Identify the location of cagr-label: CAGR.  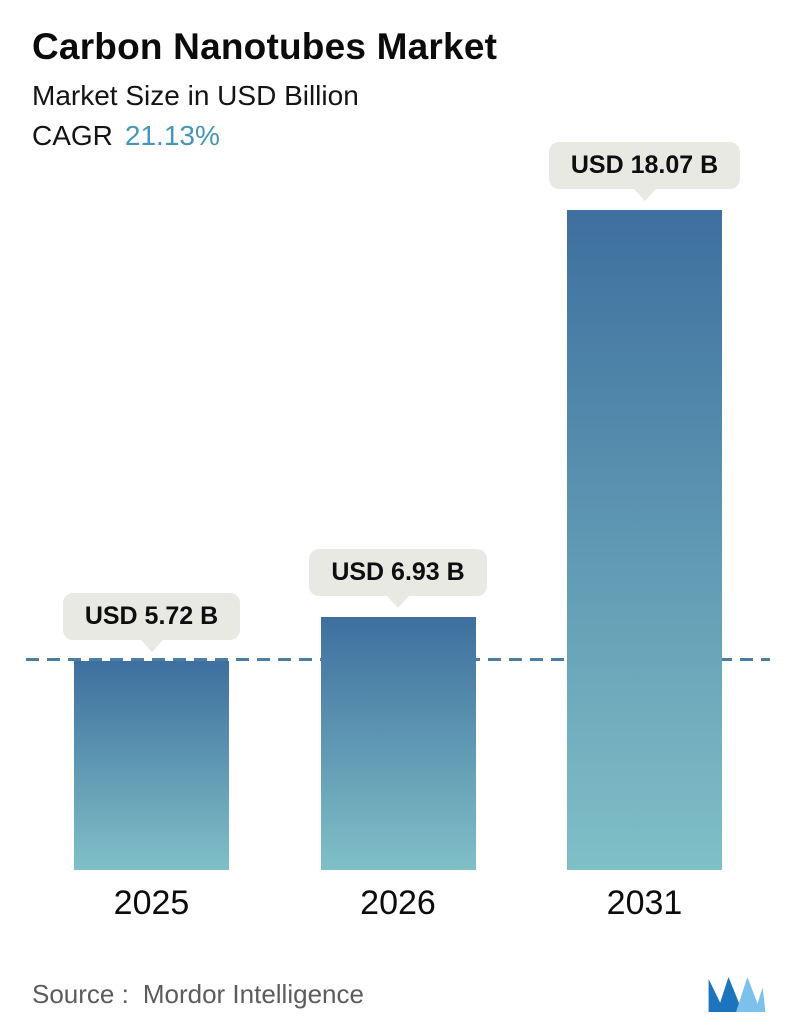
(72, 135).